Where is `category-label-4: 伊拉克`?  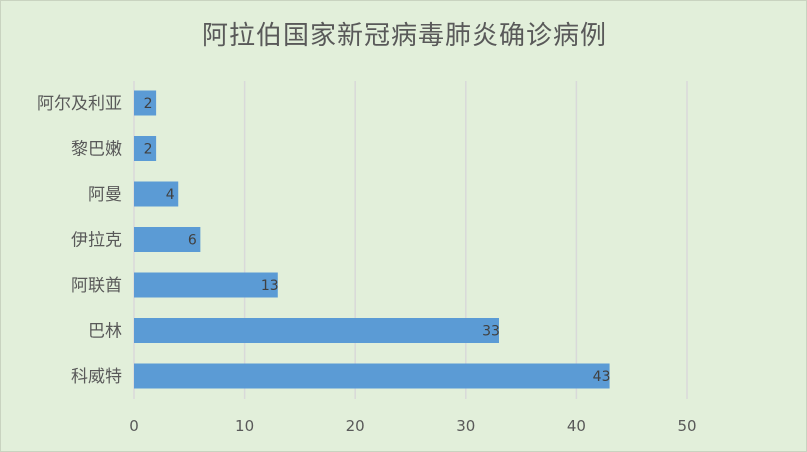
category-label-4: 伊拉克 is located at coordinates (96, 241).